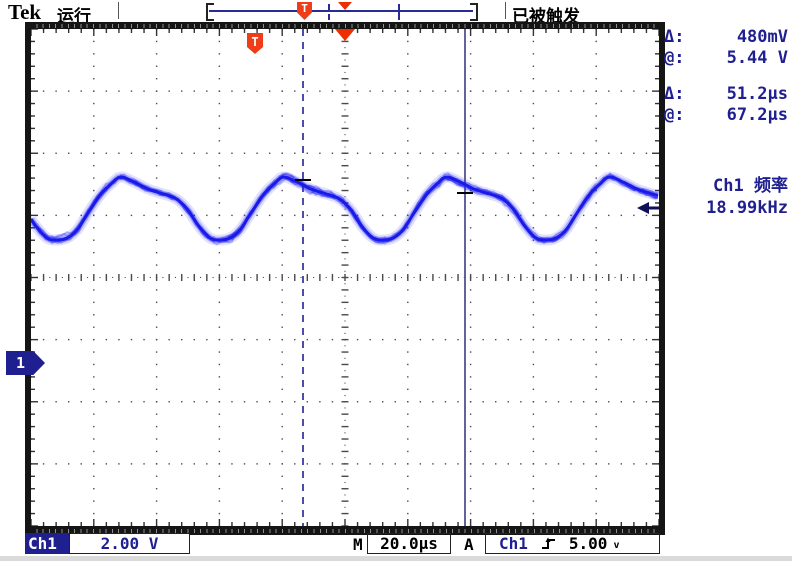  What do you see at coordinates (757, 94) in the screenshot?
I see `delta-time-value: 51.2μs` at bounding box center [757, 94].